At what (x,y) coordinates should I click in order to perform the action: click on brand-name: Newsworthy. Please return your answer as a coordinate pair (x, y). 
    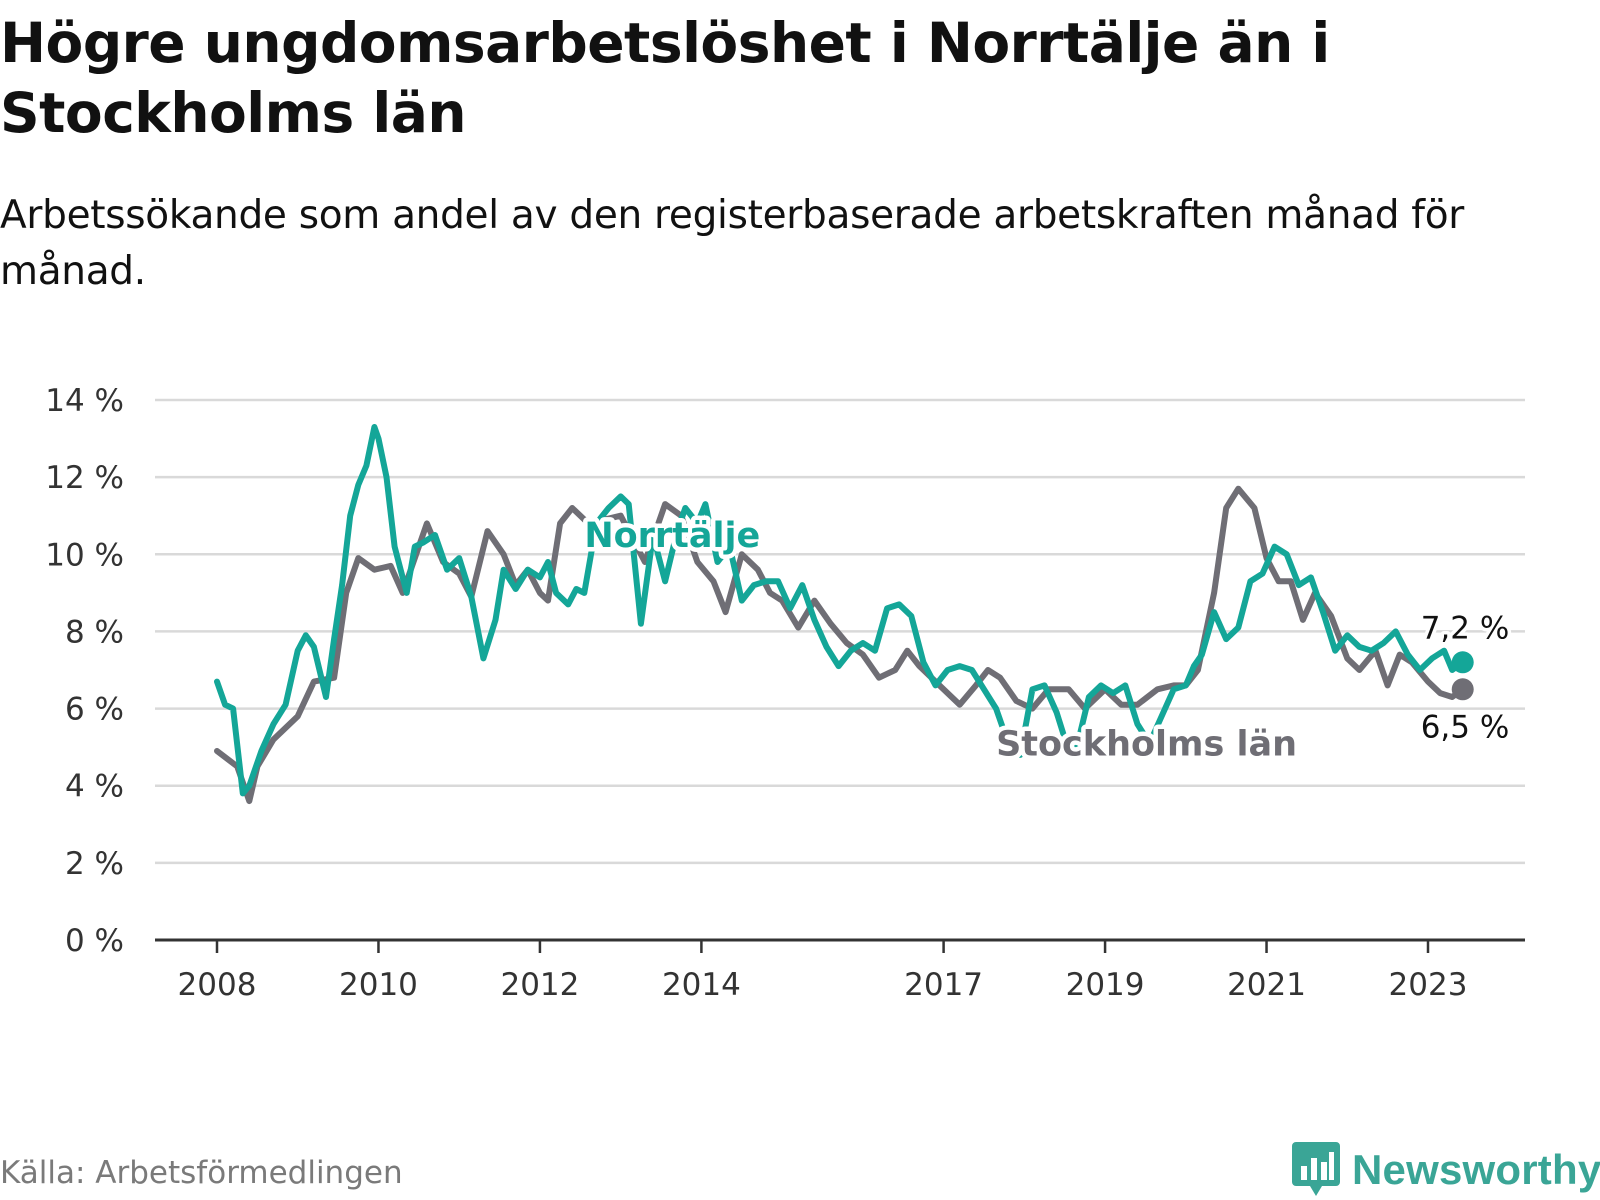
    Looking at the image, I should click on (1476, 1169).